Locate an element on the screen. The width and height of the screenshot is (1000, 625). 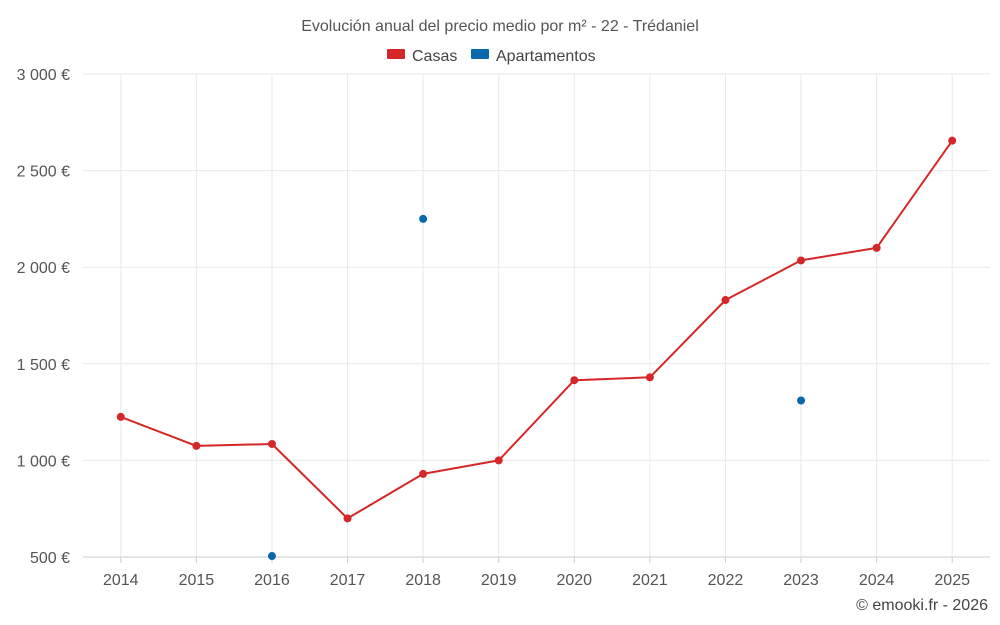
data-point-casas-2020 is located at coordinates (574, 380).